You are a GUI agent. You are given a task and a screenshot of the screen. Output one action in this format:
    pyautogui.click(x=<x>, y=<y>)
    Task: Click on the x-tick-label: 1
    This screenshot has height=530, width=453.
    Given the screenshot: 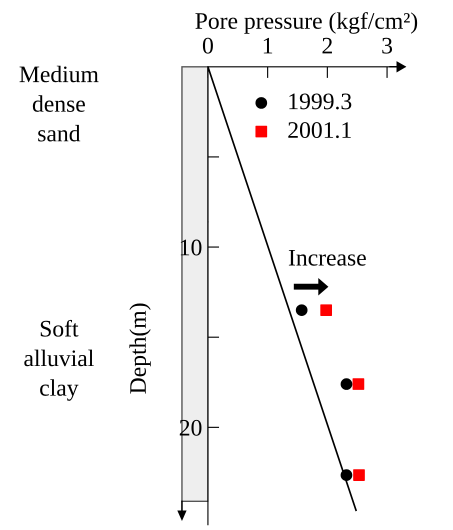 What is the action you would take?
    pyautogui.click(x=268, y=46)
    